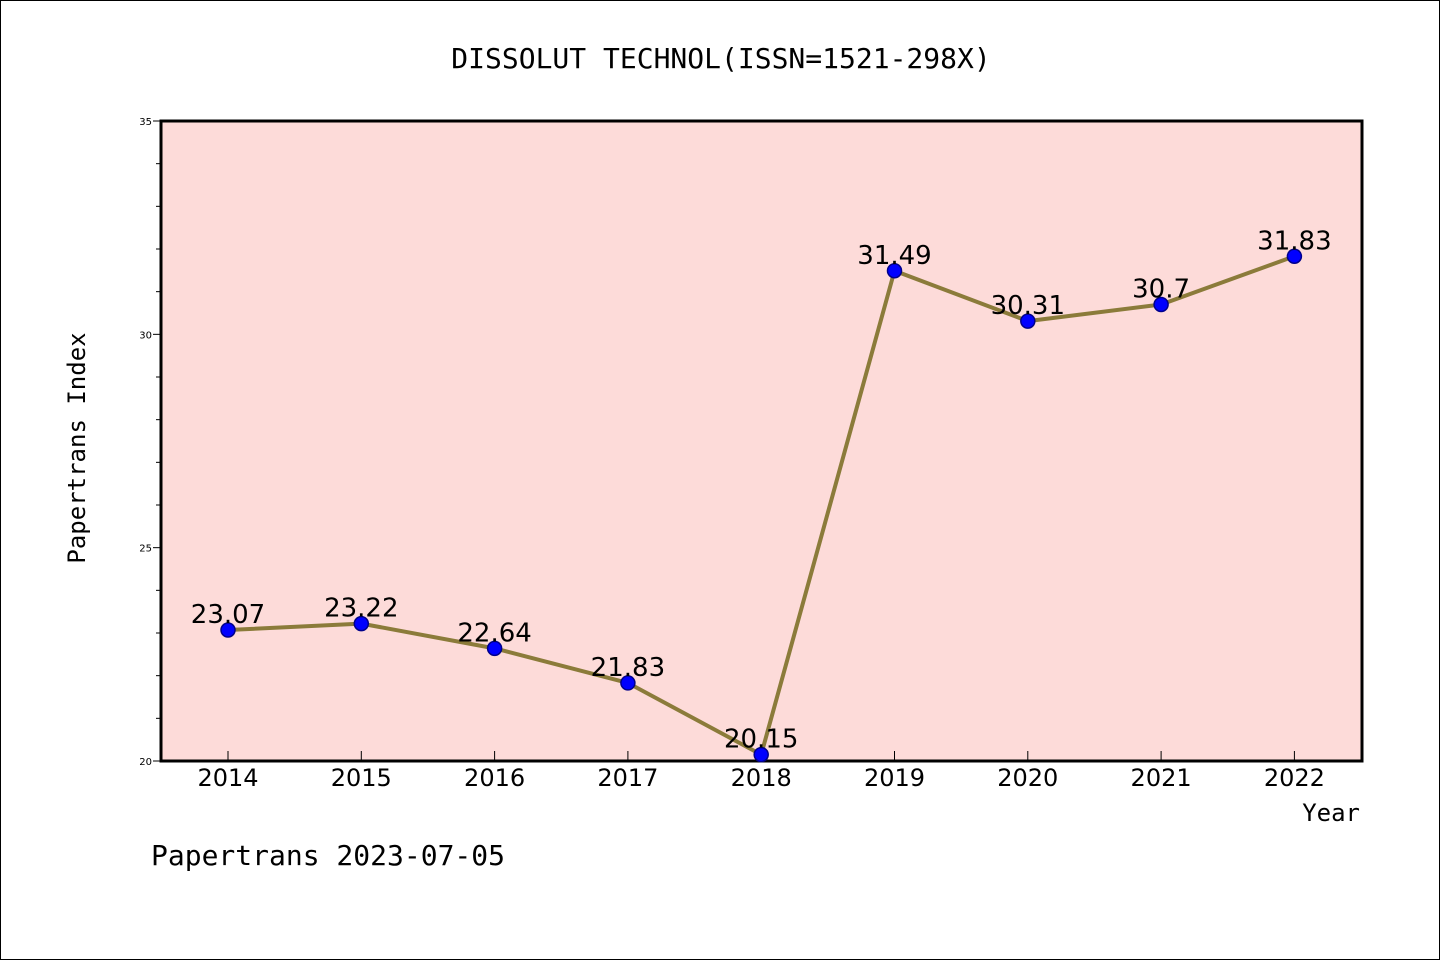 The image size is (1440, 961). What do you see at coordinates (494, 633) in the screenshot?
I see `data-label: 22.64` at bounding box center [494, 633].